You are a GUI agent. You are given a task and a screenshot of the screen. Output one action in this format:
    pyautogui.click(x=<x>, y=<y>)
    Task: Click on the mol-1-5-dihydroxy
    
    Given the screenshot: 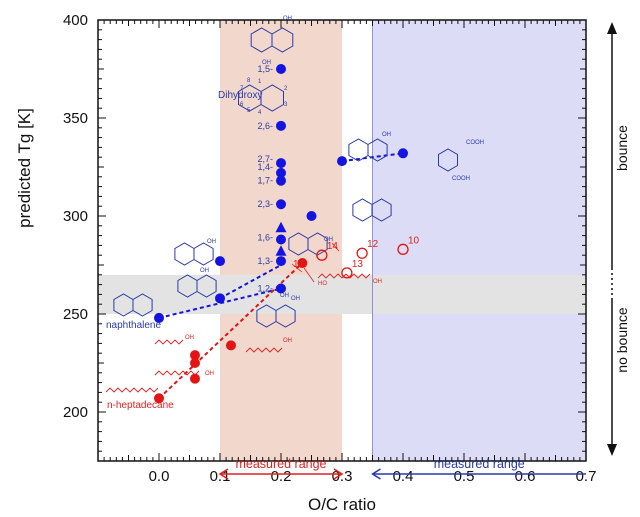 What is the action you would take?
    pyautogui.click(x=272, y=40)
    